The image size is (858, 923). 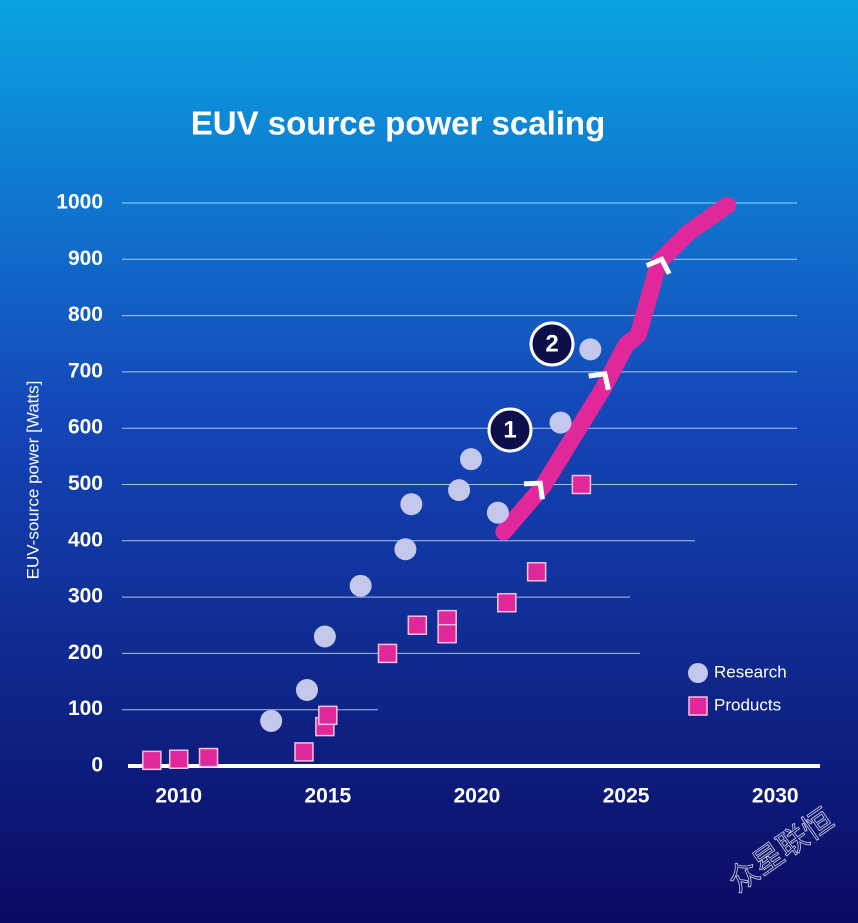 I want to click on x-tick-label: 2015, so click(x=327, y=796).